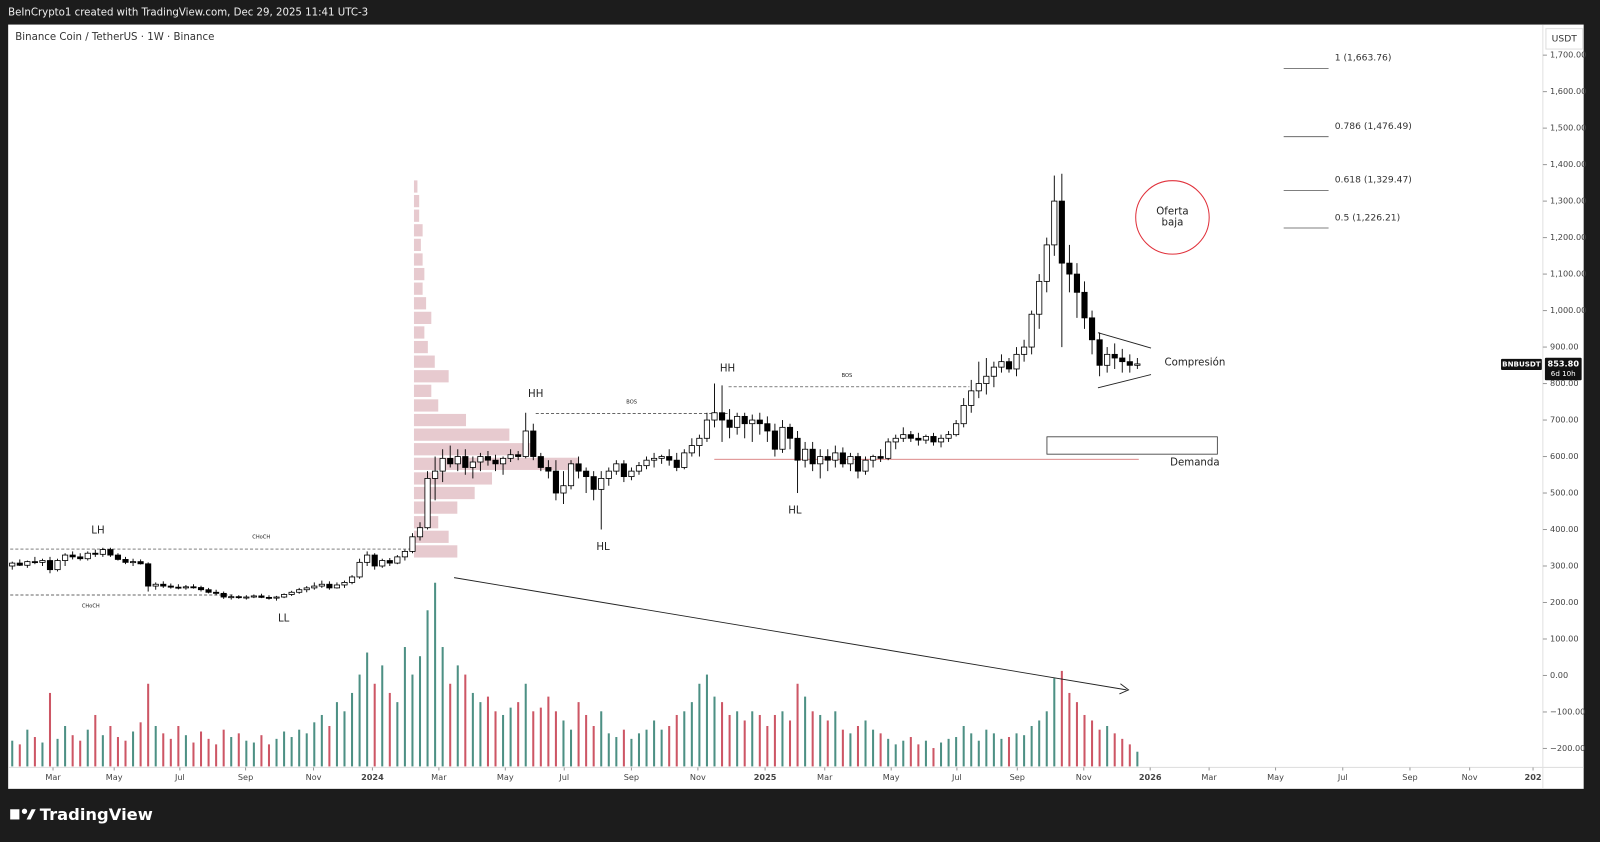  What do you see at coordinates (698, 777) in the screenshot?
I see `x-tick-label: Nov` at bounding box center [698, 777].